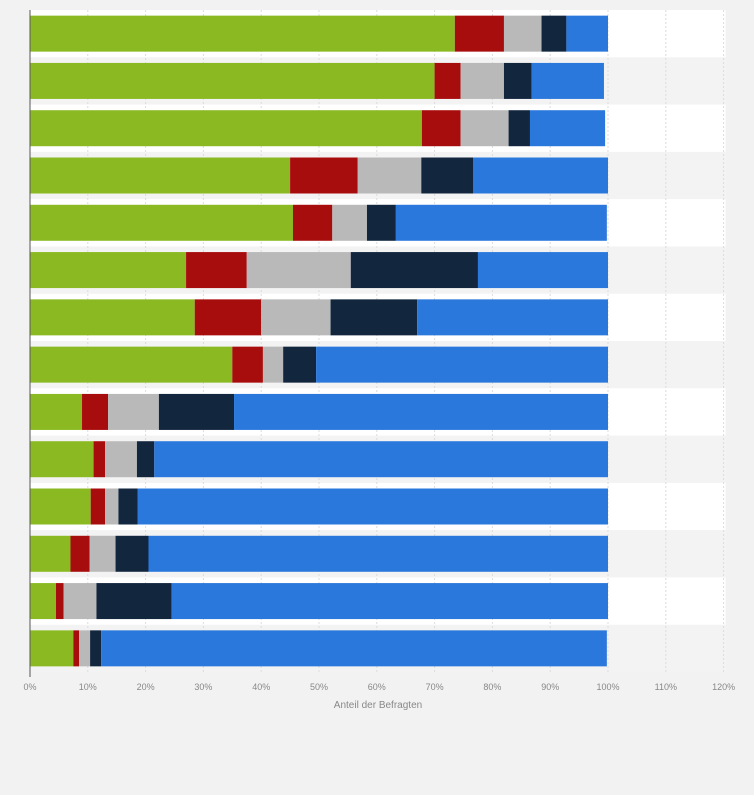  I want to click on x-tick-label: 100%, so click(607, 687).